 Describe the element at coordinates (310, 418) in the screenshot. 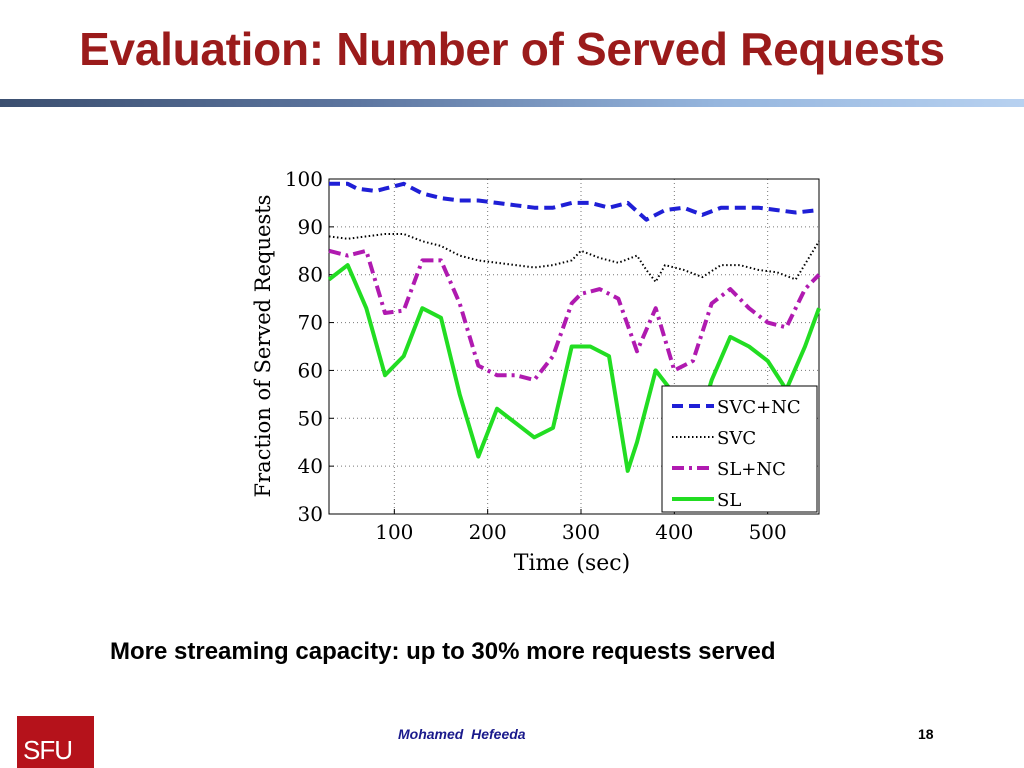

I see `y-tick-label: 50` at that location.